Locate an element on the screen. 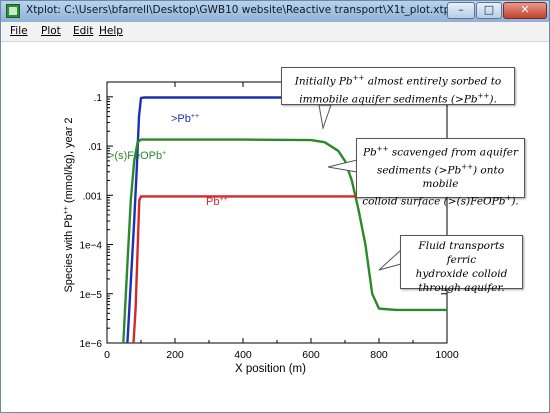 The image size is (550, 413). c2-i: ). is located at coordinates (515, 201).